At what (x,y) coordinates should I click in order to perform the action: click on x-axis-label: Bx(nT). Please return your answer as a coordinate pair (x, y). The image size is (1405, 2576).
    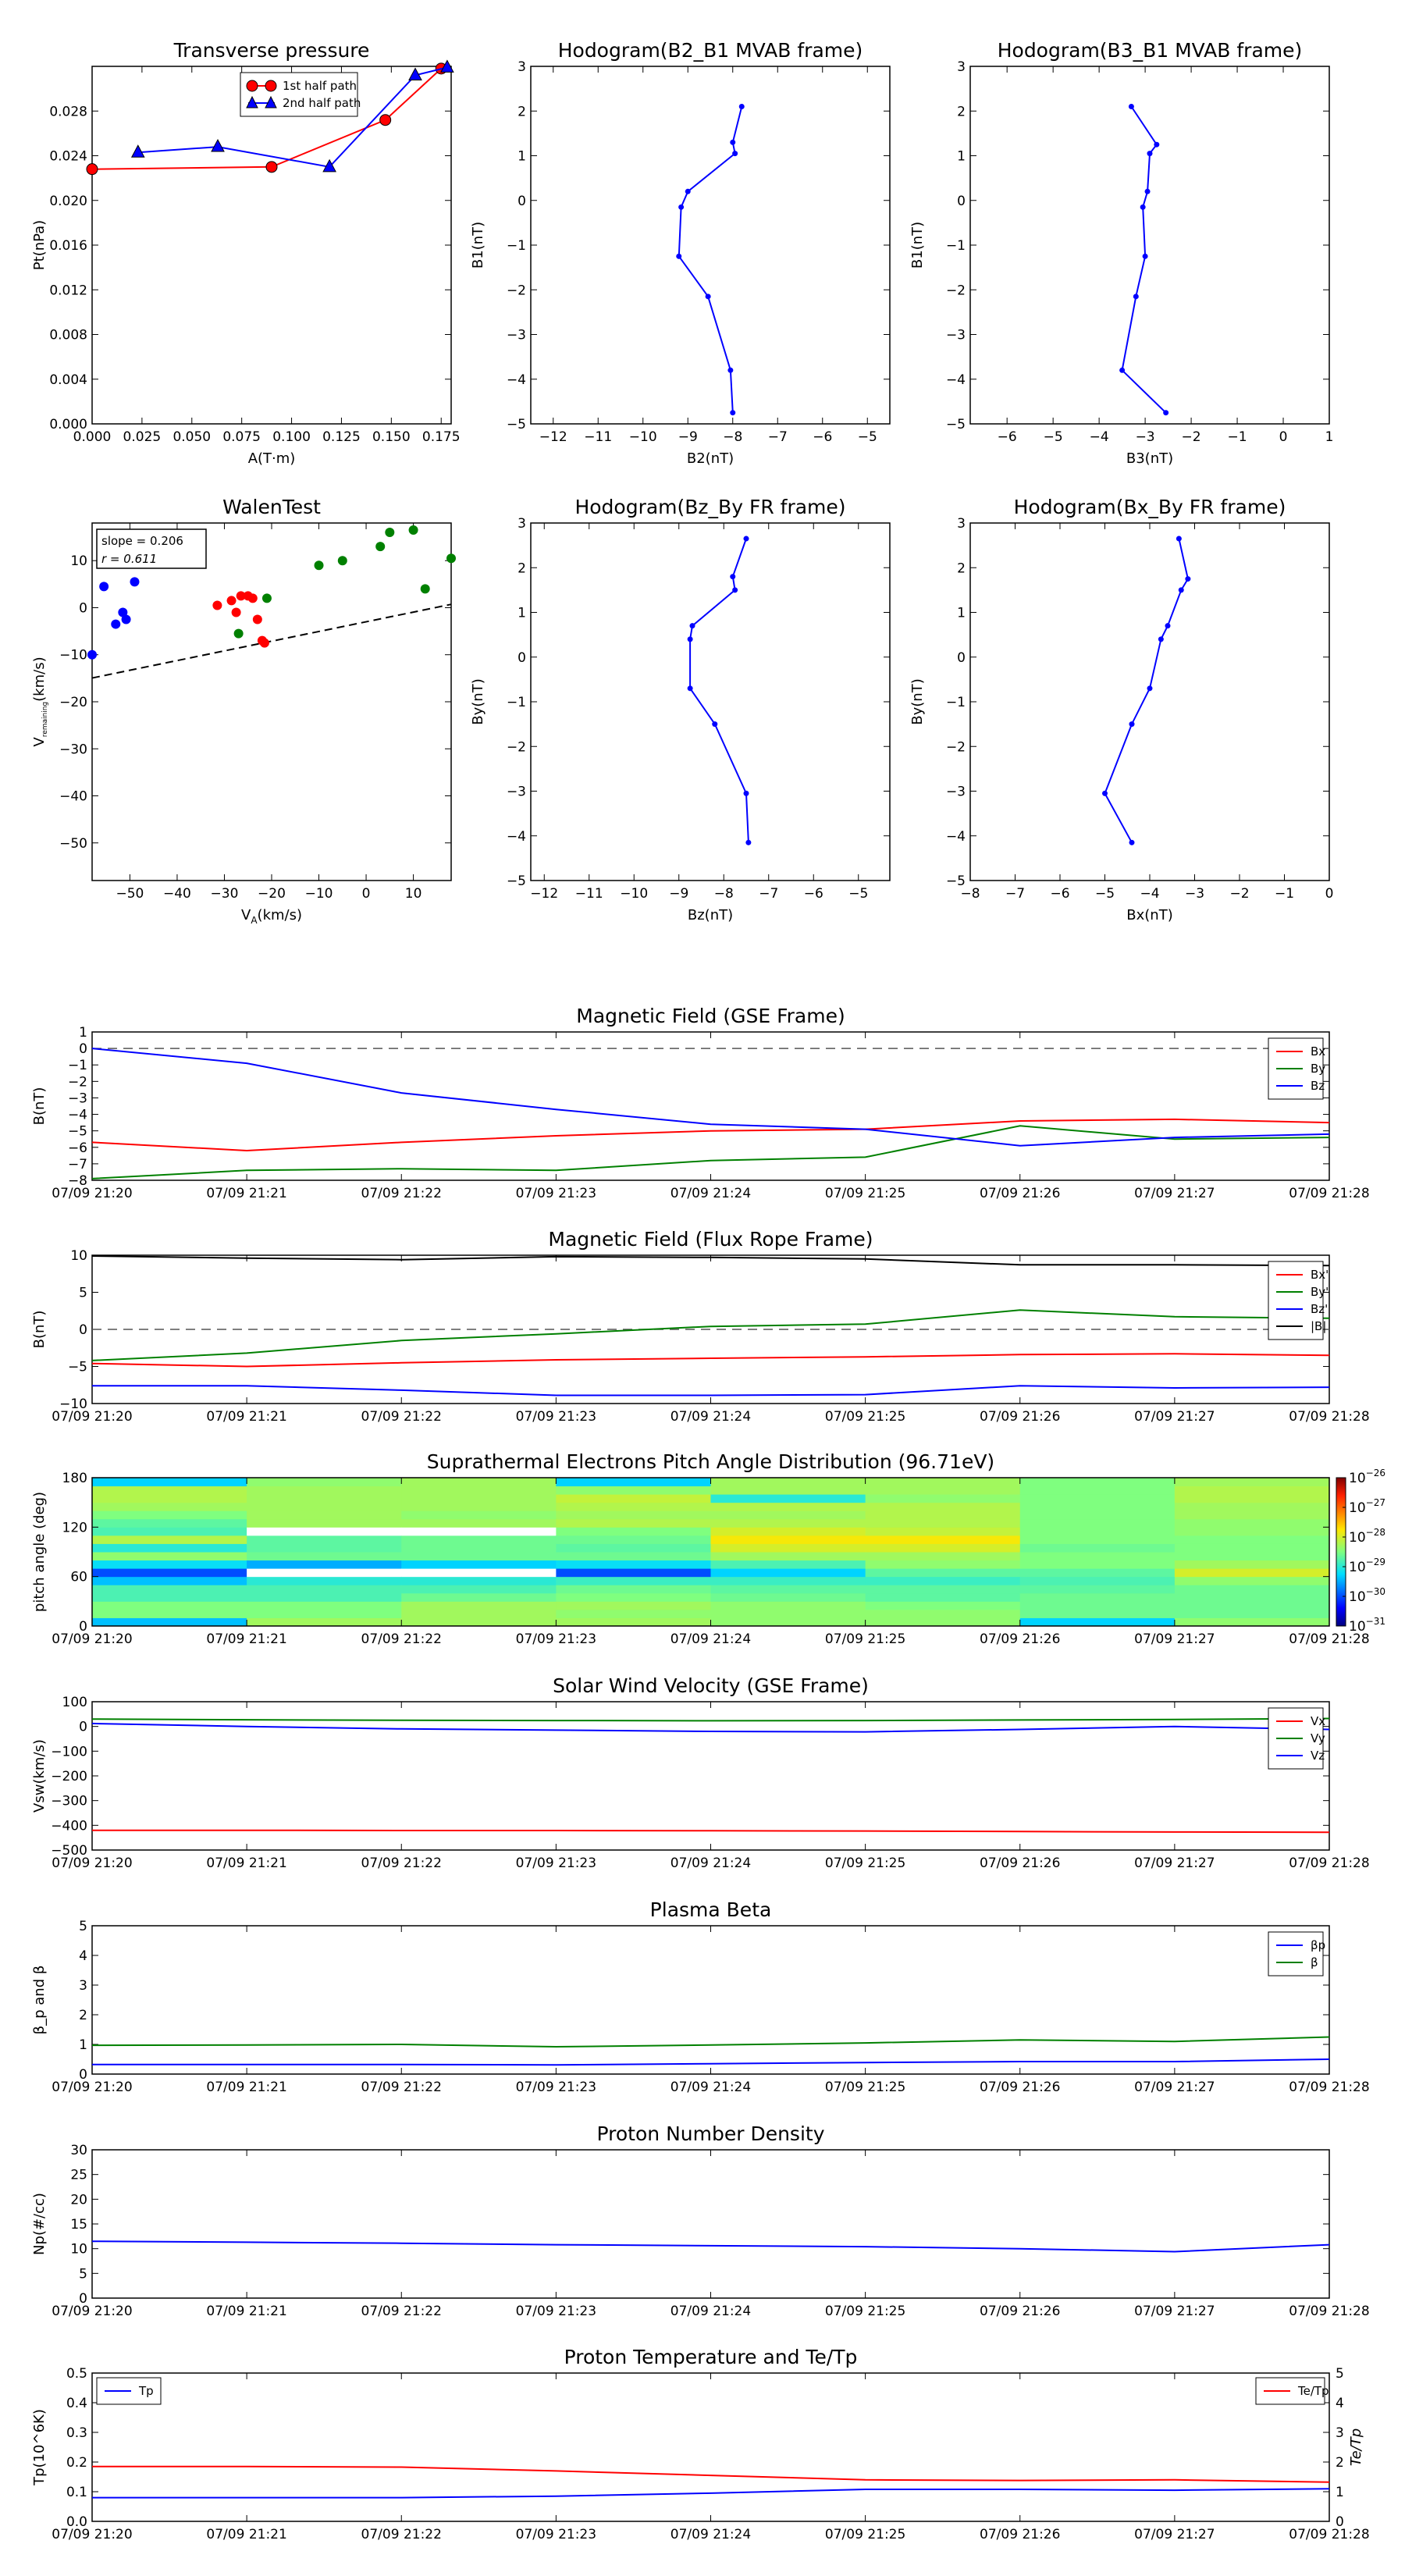
    Looking at the image, I should click on (1149, 915).